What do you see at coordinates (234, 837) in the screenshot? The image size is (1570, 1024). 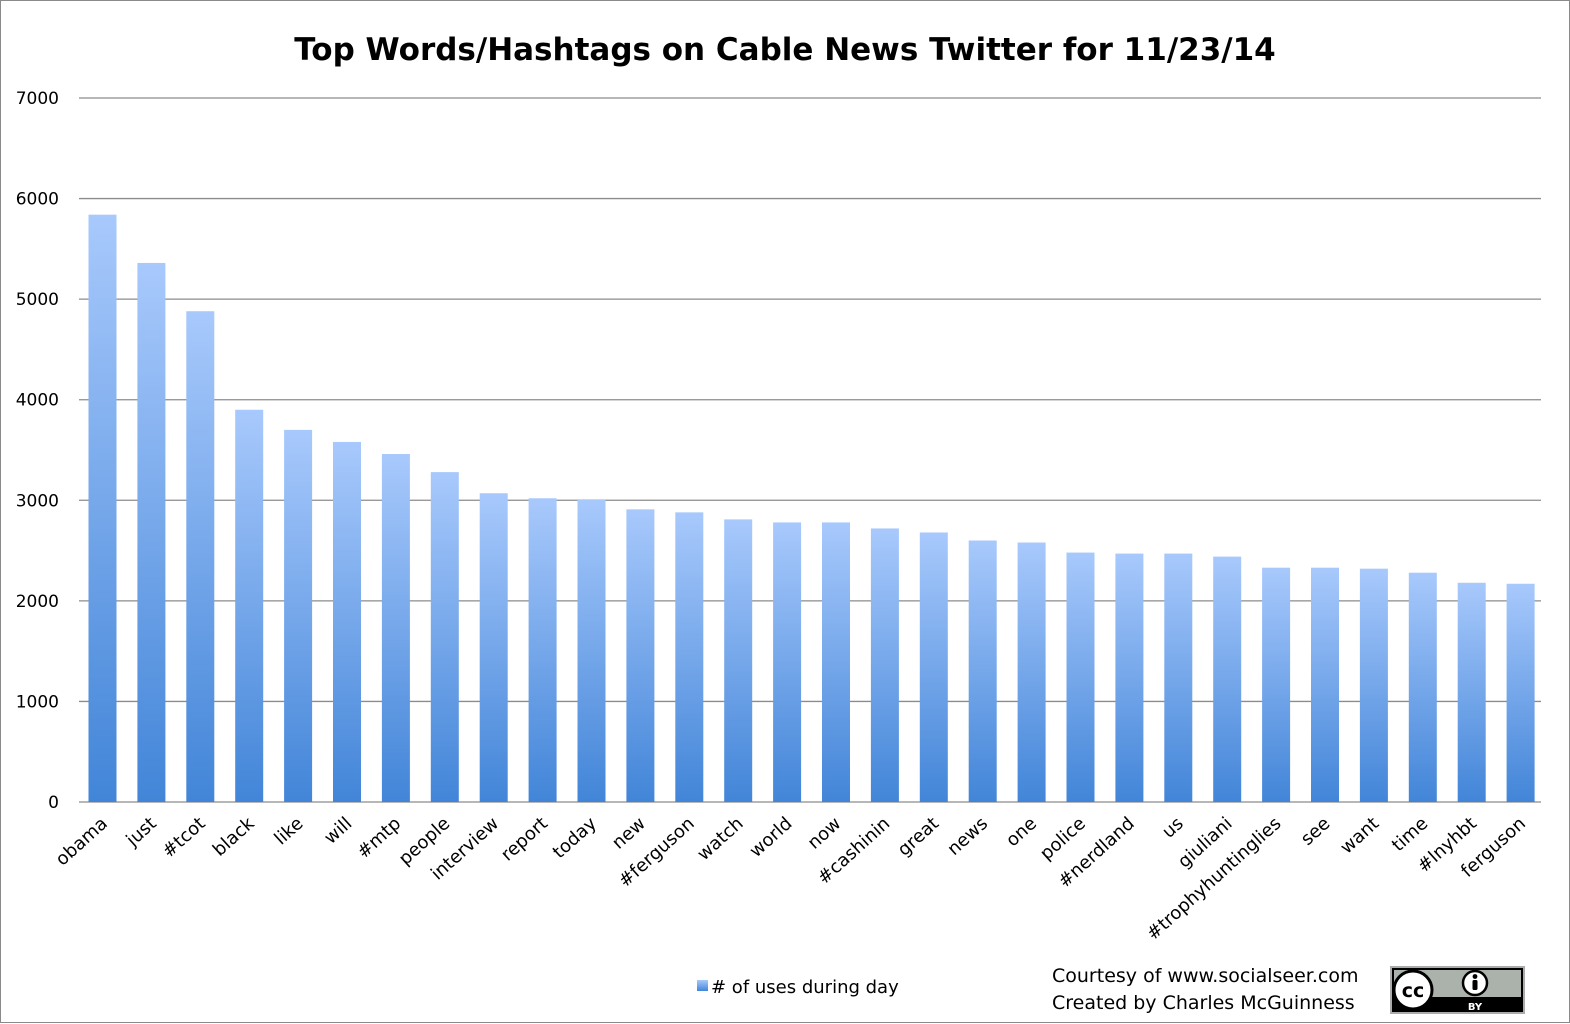 I see `x-tick-label: black` at bounding box center [234, 837].